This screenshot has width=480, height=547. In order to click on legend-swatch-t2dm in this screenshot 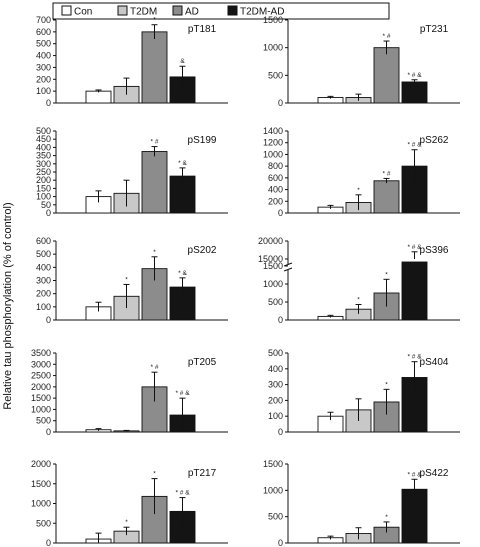, I will do `click(122, 10)`.